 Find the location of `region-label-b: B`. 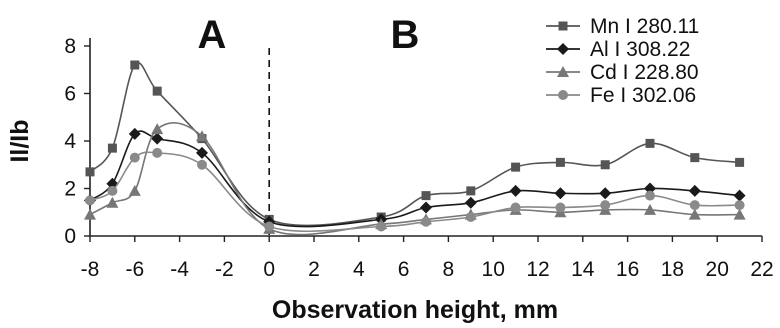

region-label-b: B is located at coordinates (405, 35).